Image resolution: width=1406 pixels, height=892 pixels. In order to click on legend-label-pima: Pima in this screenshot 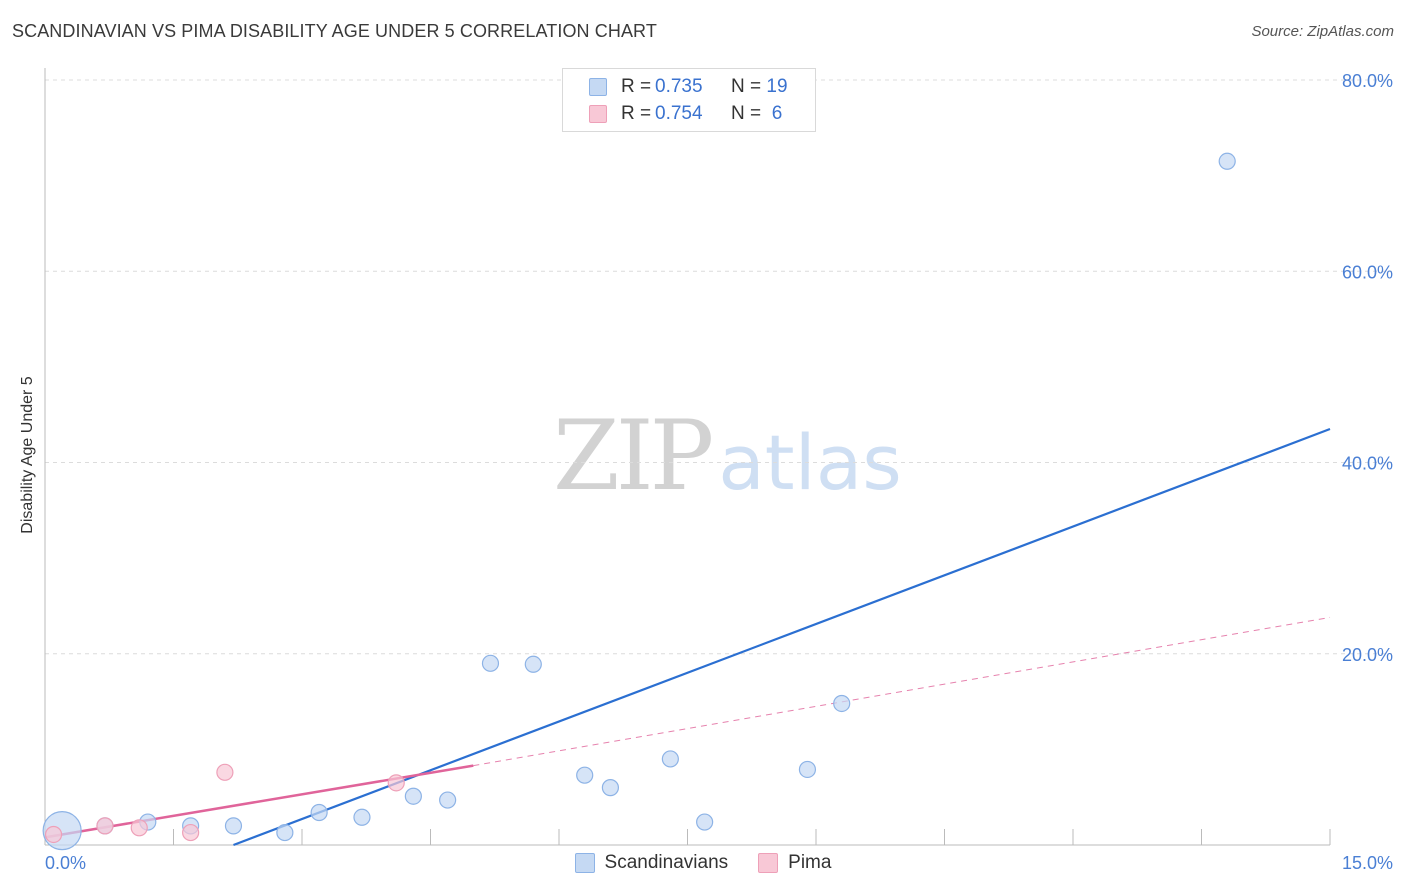, I will do `click(810, 862)`.